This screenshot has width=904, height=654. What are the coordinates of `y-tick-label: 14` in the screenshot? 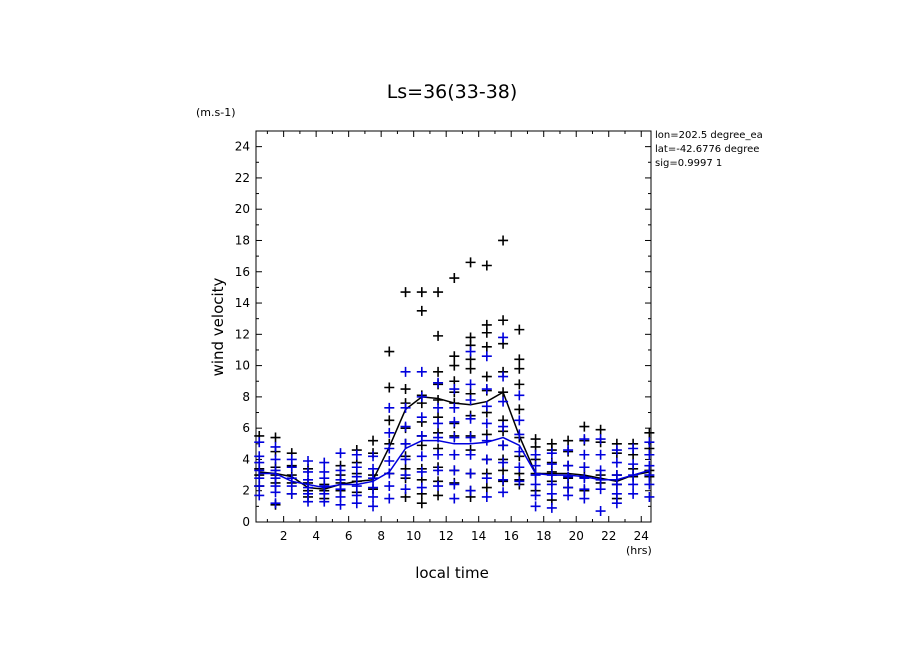 It's located at (242, 303).